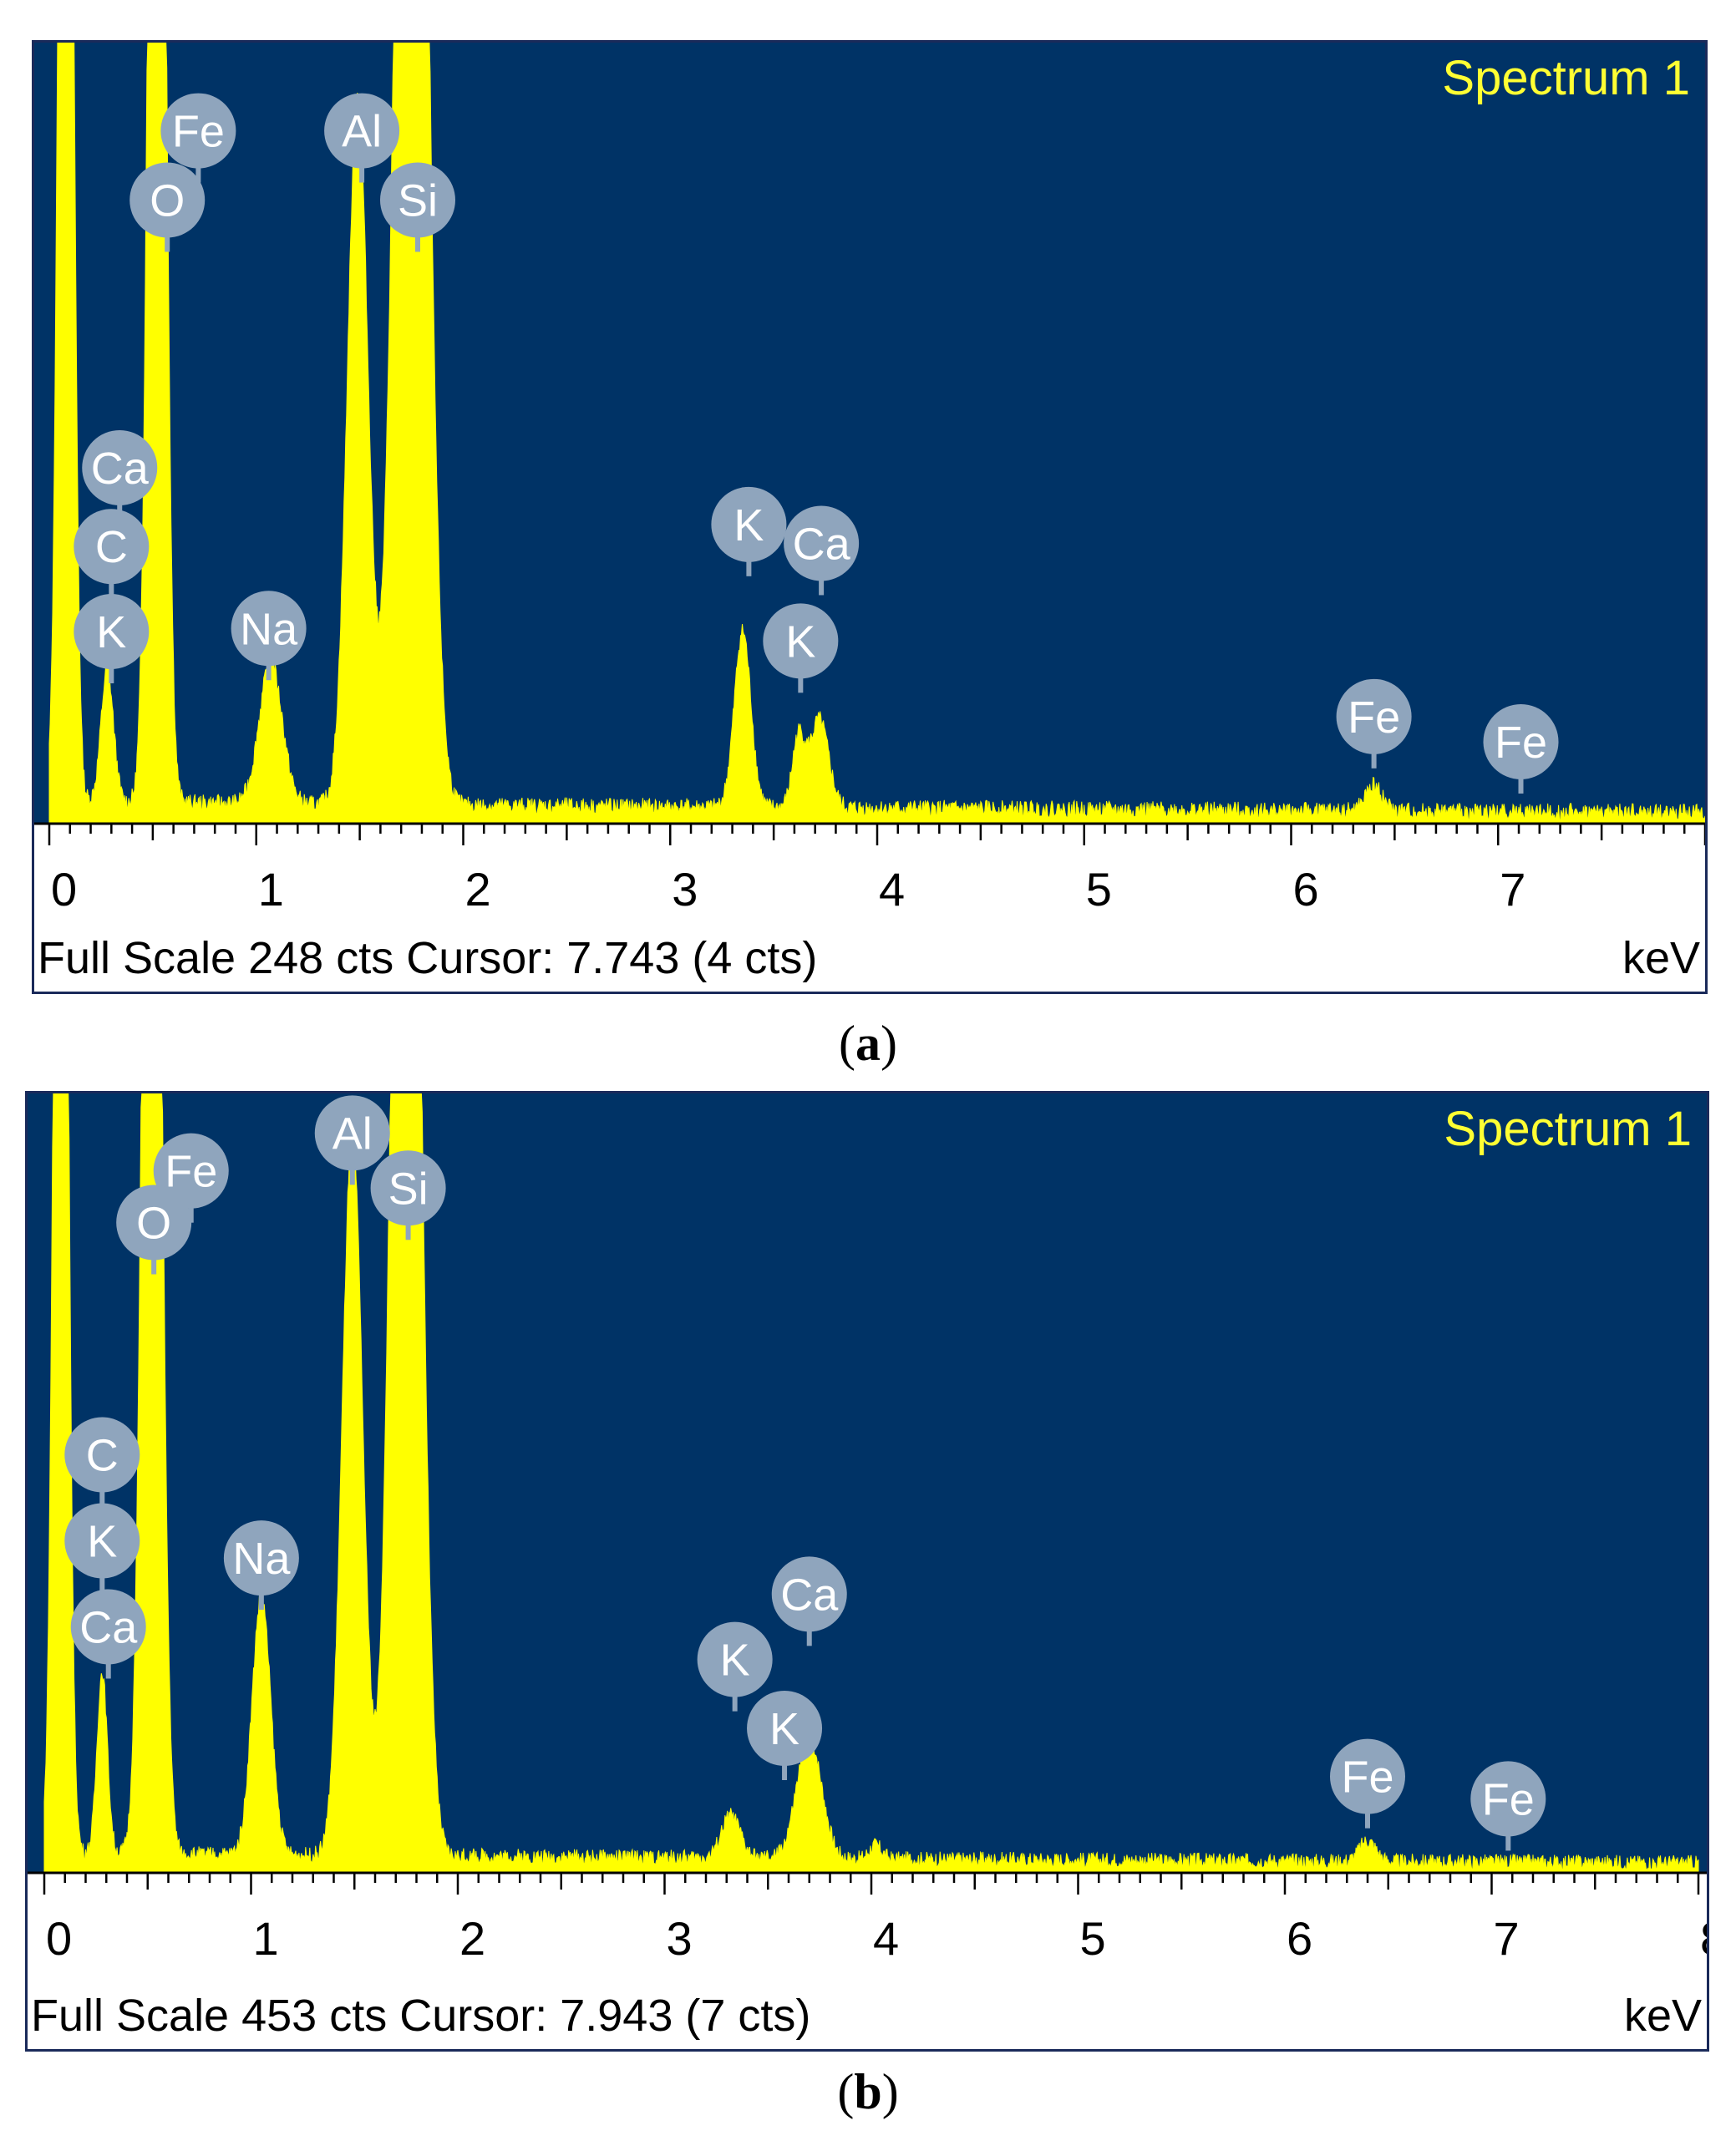 The image size is (1736, 2151). Describe the element at coordinates (1703, 1938) in the screenshot. I see `x-tick-label: 8` at that location.